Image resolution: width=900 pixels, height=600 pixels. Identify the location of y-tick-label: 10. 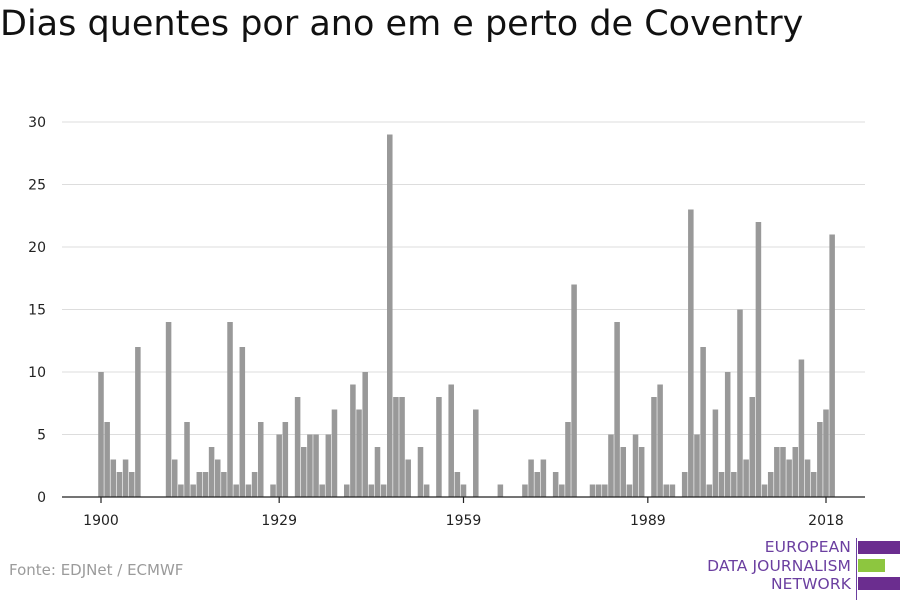
(37, 373).